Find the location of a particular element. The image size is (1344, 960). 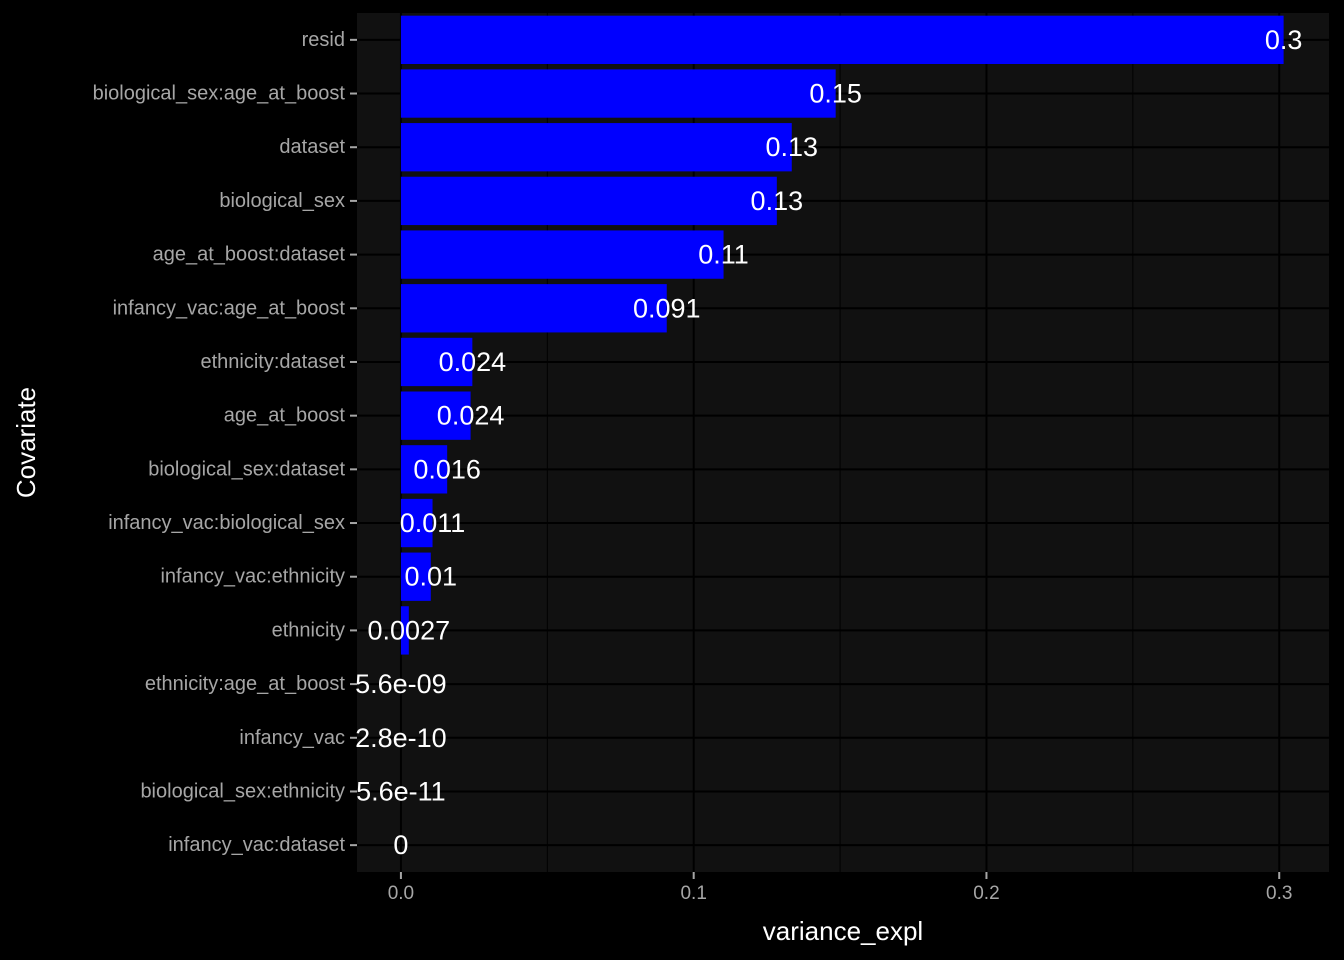

y-tick-label: infancy_vac:biological_sex is located at coordinates (226, 523).